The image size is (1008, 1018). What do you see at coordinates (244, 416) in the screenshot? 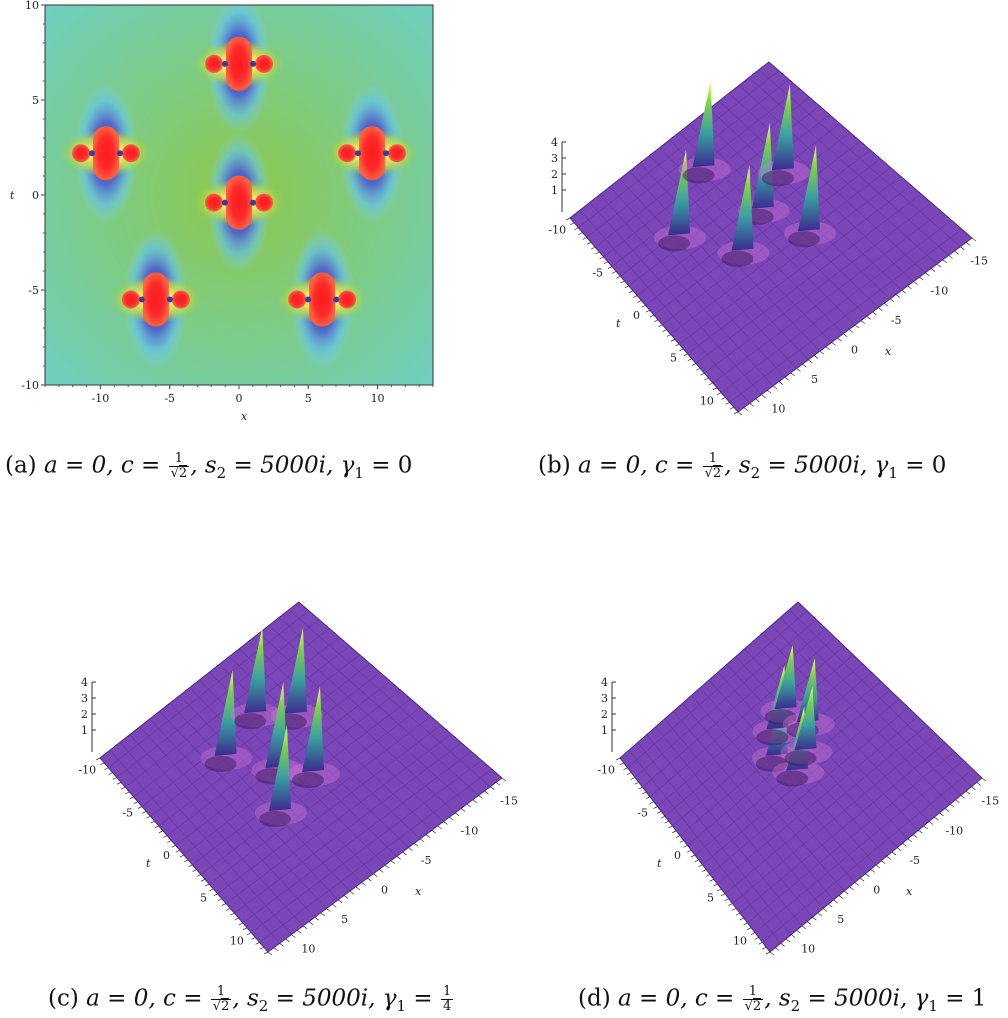
I see `x-axis-label-a: x` at bounding box center [244, 416].